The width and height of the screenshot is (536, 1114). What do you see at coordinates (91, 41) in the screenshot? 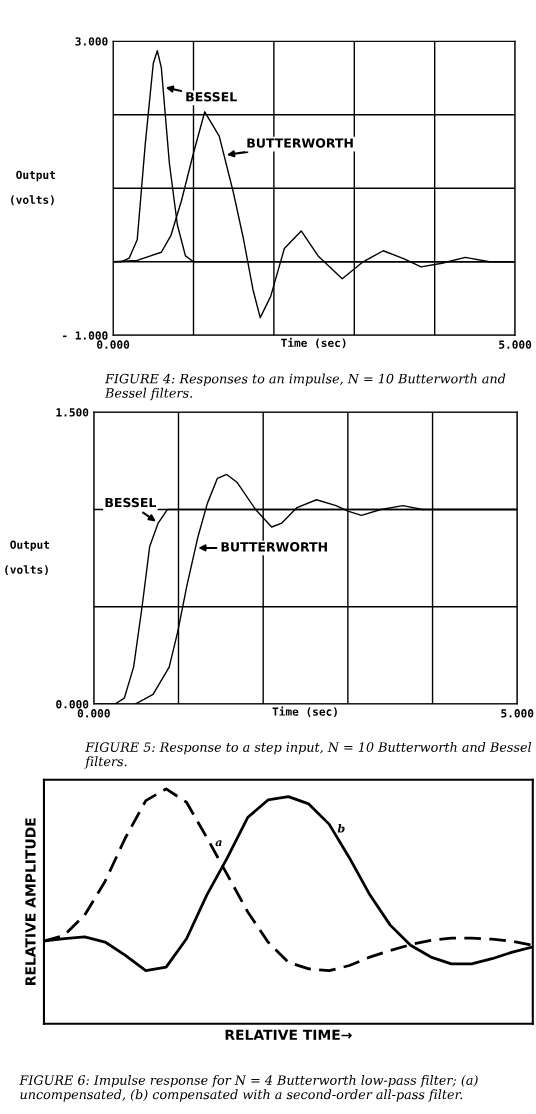
I see `y-tick-label: 3.000` at bounding box center [91, 41].